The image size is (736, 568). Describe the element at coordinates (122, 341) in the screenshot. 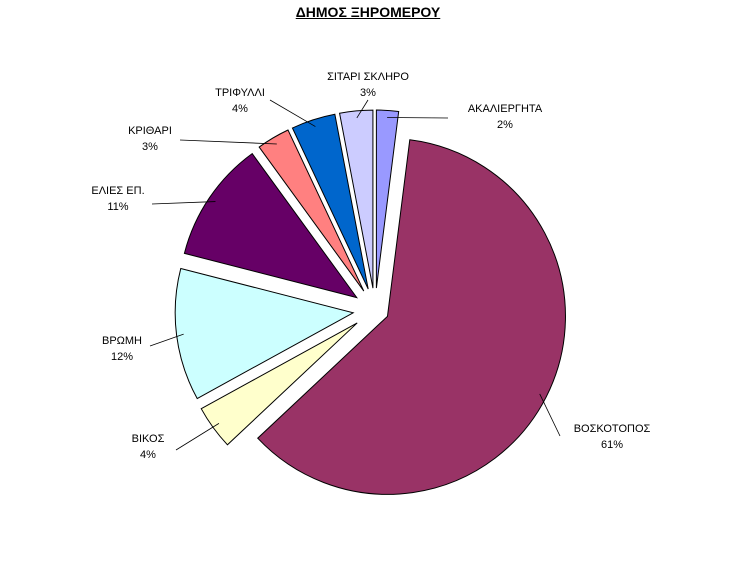

I see `slice-label-4: ΒΡΩΜΗ` at that location.